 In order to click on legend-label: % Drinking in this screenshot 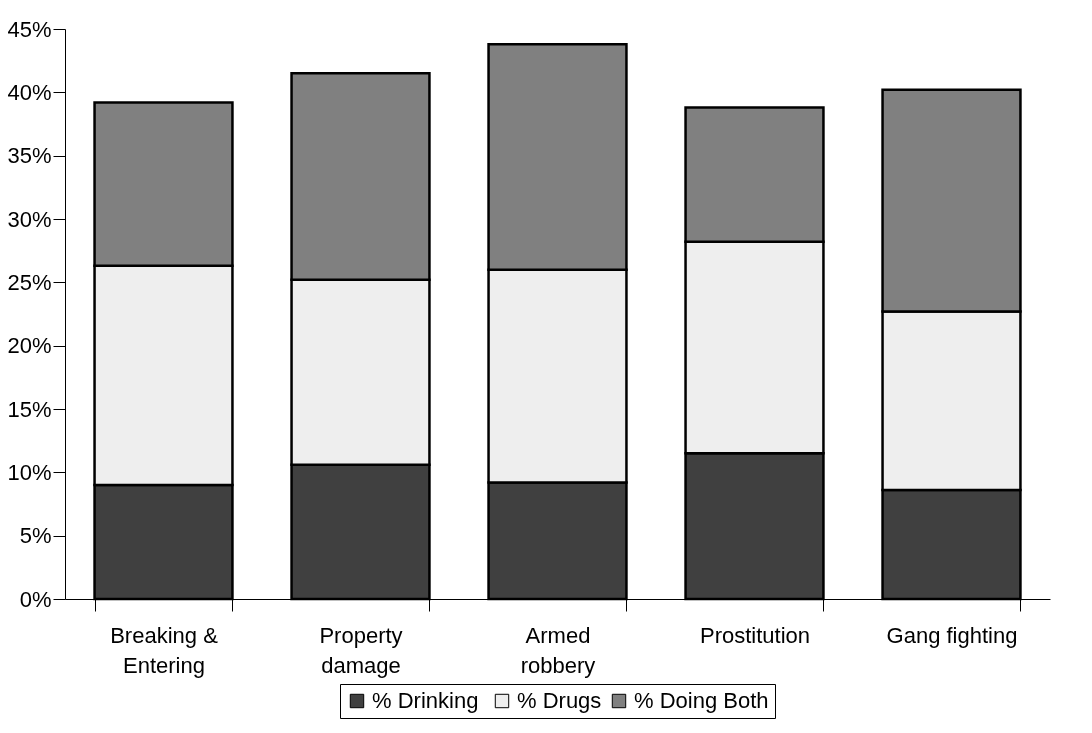, I will do `click(425, 700)`.